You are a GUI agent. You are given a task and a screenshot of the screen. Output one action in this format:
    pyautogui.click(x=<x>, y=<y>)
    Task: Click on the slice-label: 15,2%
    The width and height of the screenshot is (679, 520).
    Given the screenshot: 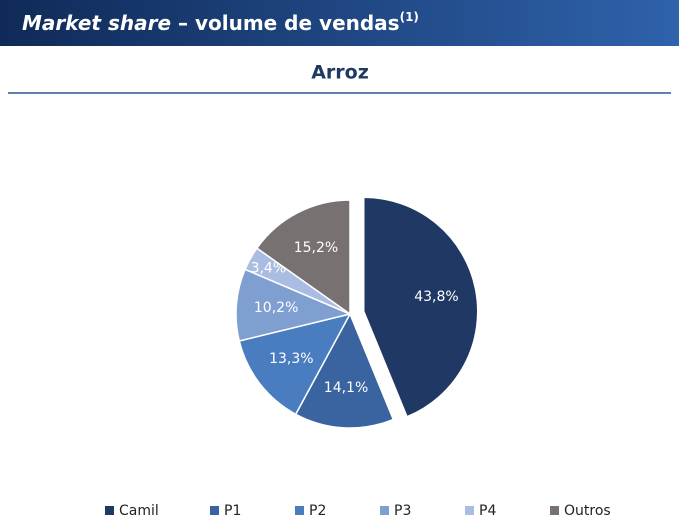 What is the action you would take?
    pyautogui.click(x=316, y=248)
    